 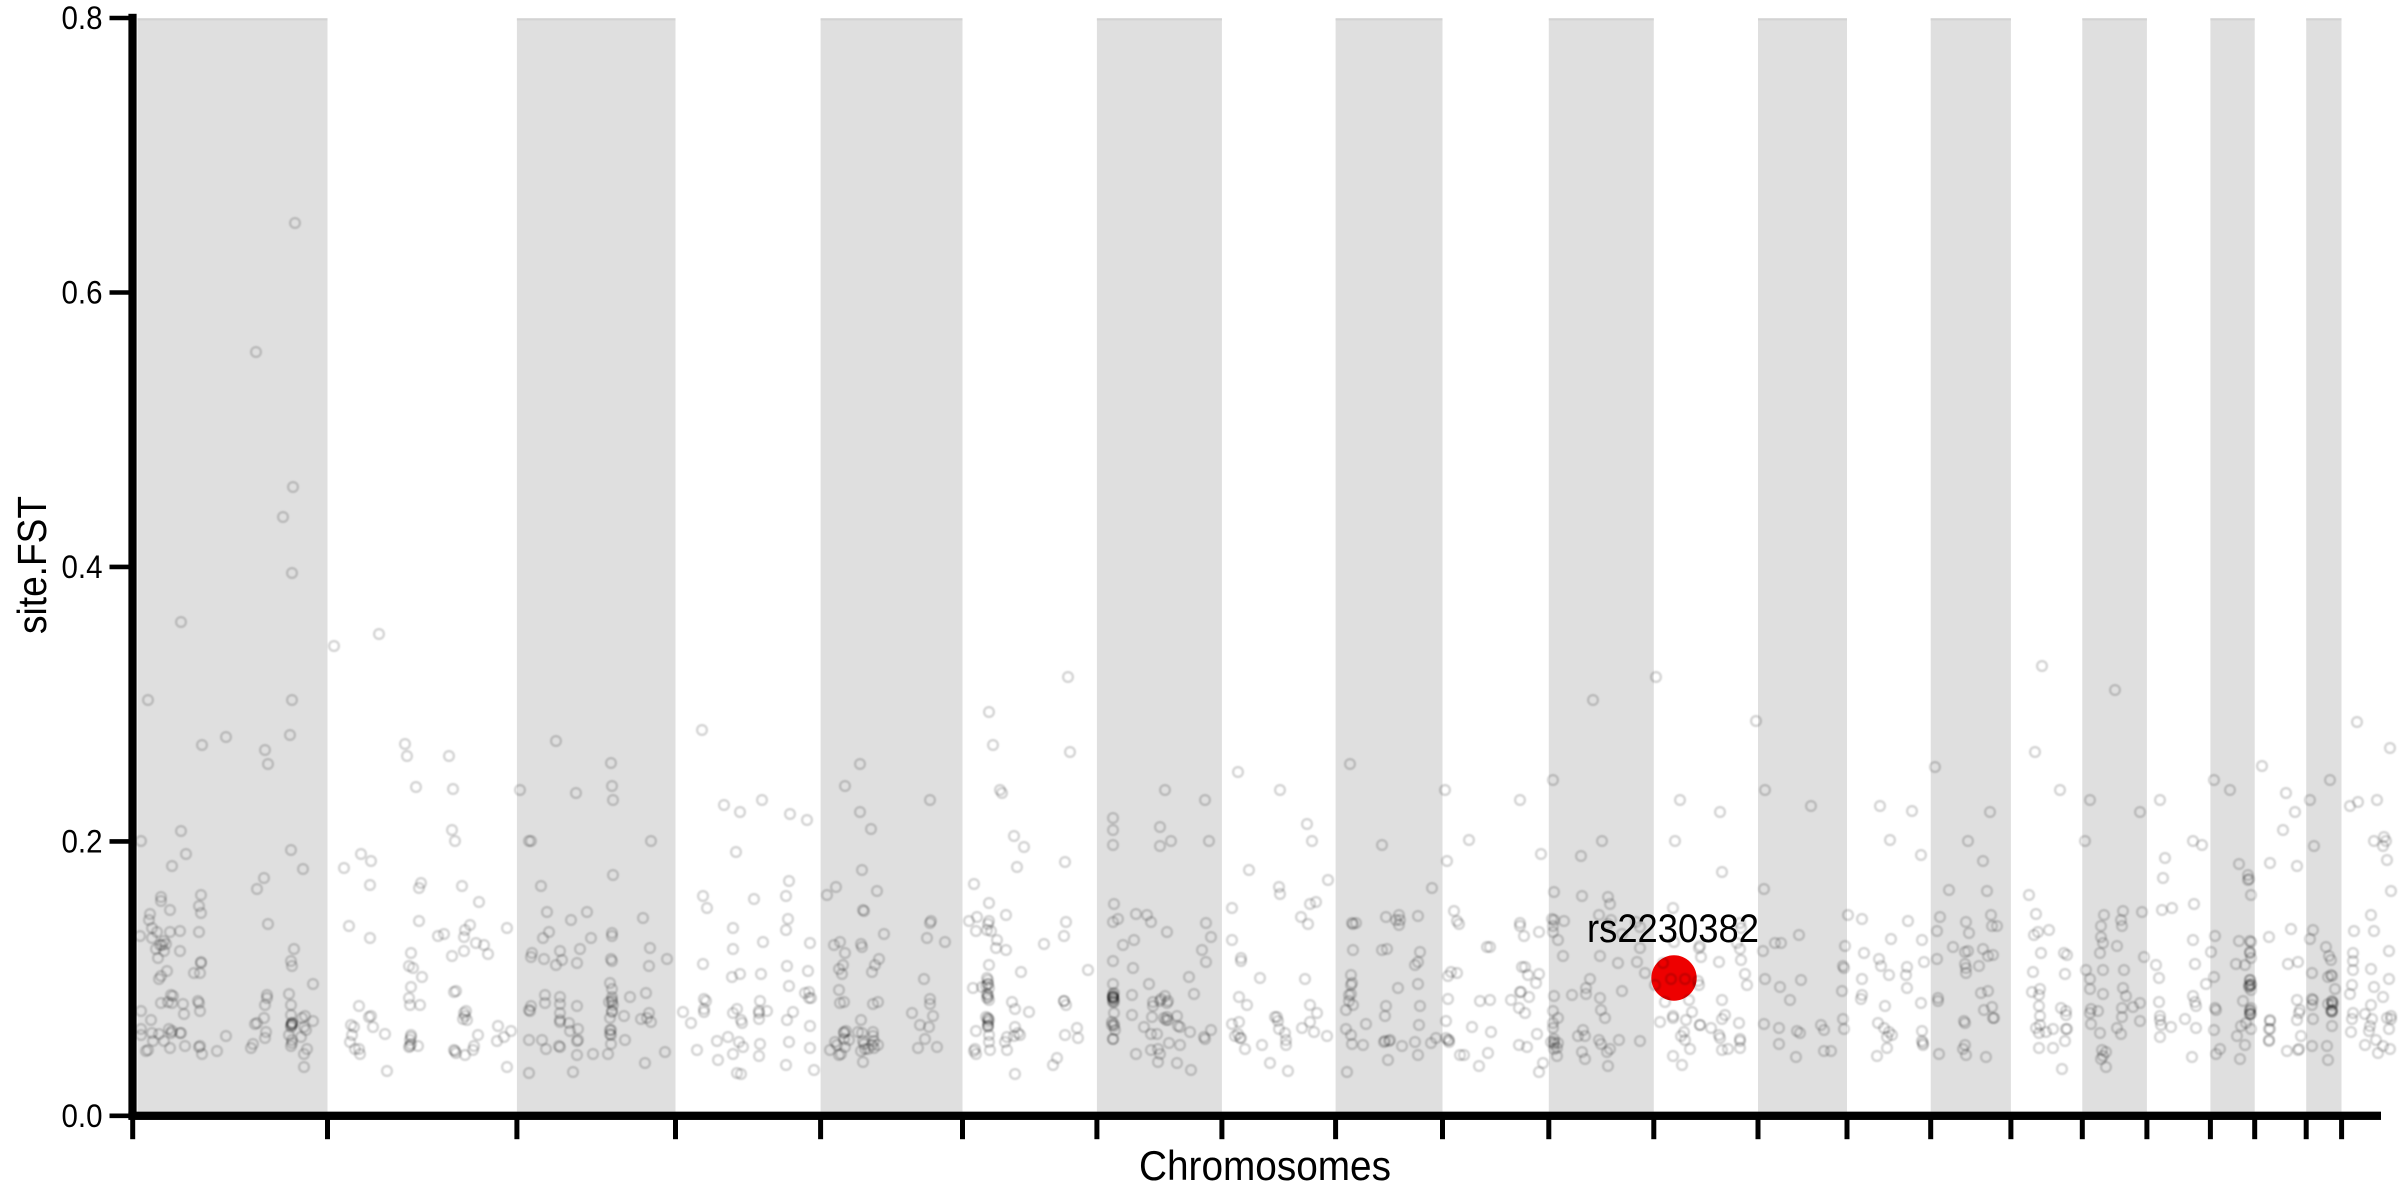 What do you see at coordinates (82, 293) in the screenshot?
I see `svg-text: 0.6` at bounding box center [82, 293].